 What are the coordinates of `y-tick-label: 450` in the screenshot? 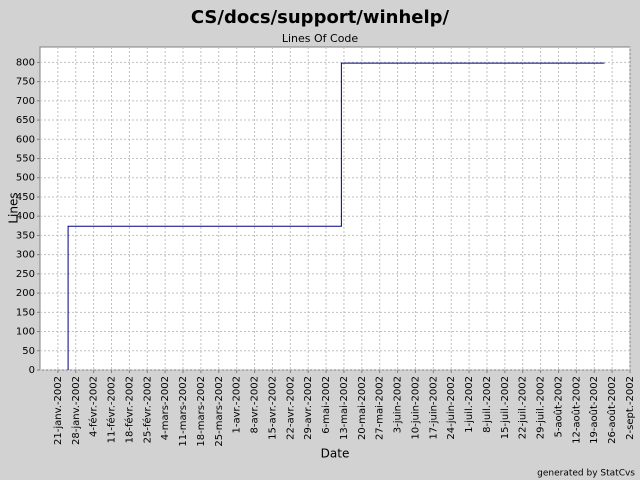 It's located at (25, 197).